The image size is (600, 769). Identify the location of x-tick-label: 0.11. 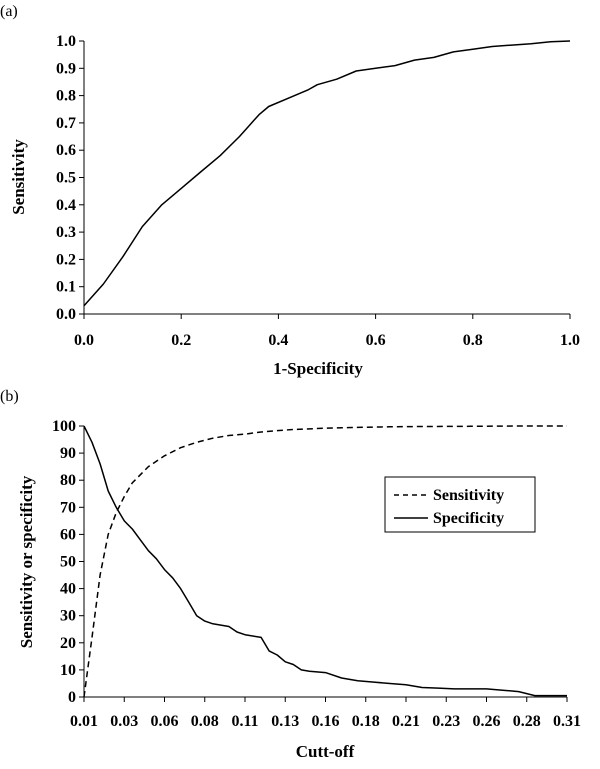
(244, 721).